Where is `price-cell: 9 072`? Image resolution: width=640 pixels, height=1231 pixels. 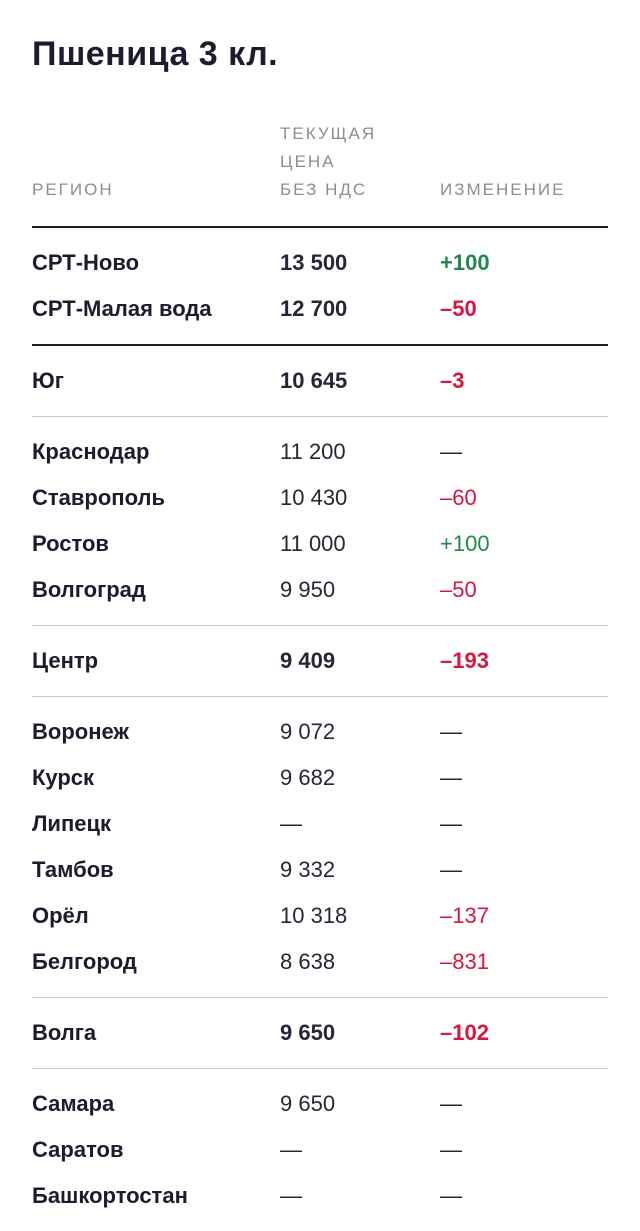 price-cell: 9 072 is located at coordinates (308, 731).